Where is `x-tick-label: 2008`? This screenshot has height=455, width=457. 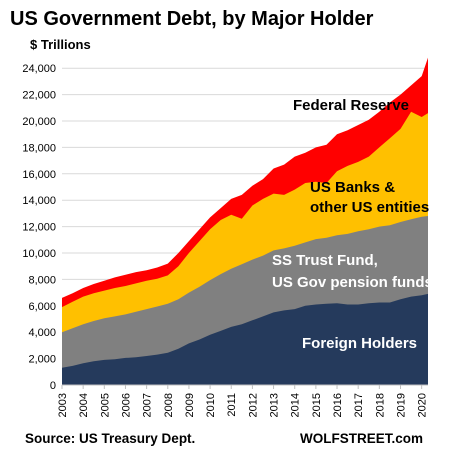
x-tick-label: 2008 is located at coordinates (169, 405).